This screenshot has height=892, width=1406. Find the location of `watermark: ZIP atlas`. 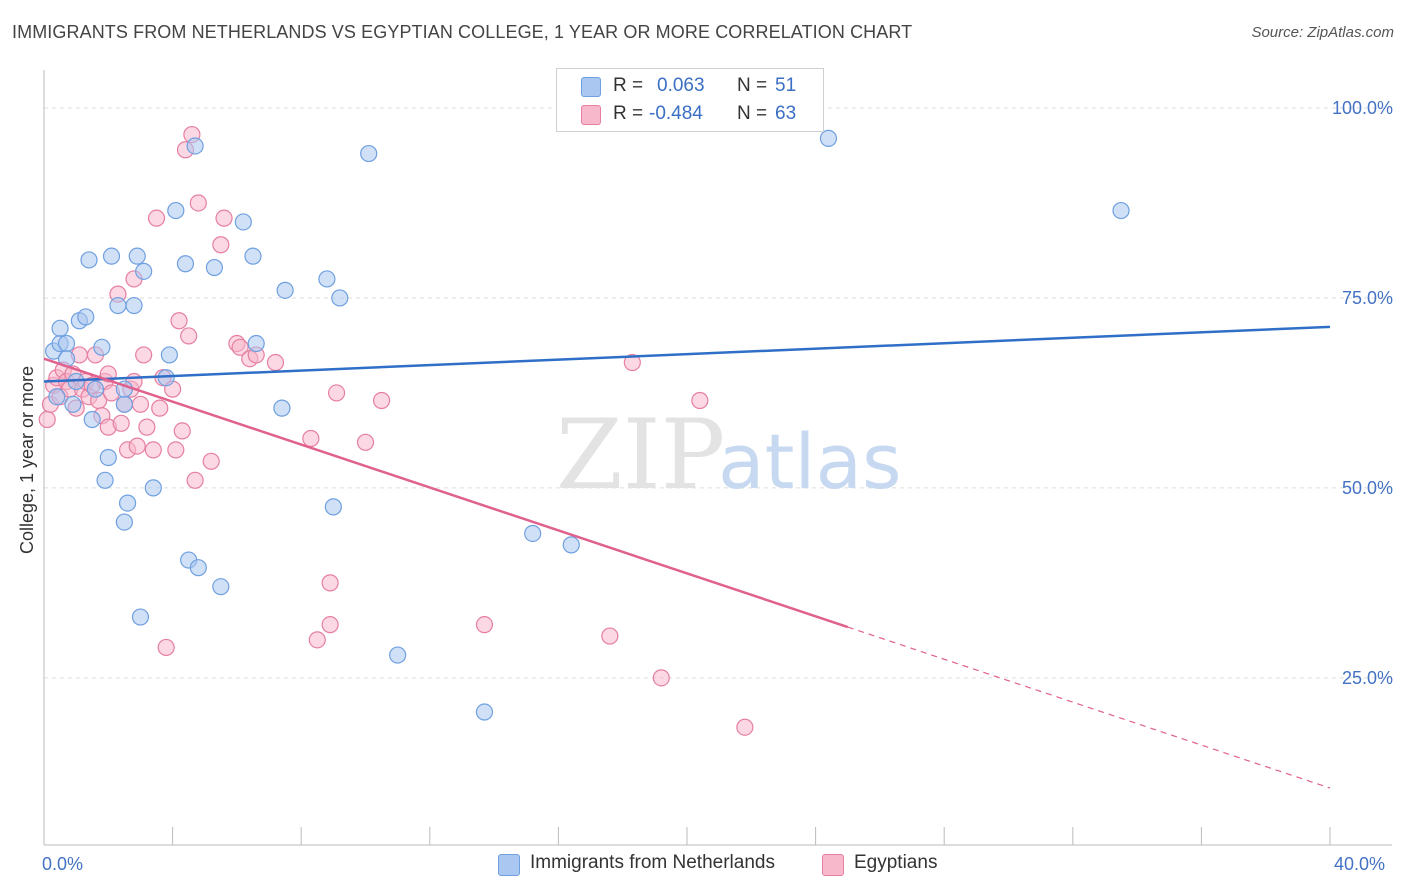

watermark: ZIP atlas is located at coordinates (729, 455).